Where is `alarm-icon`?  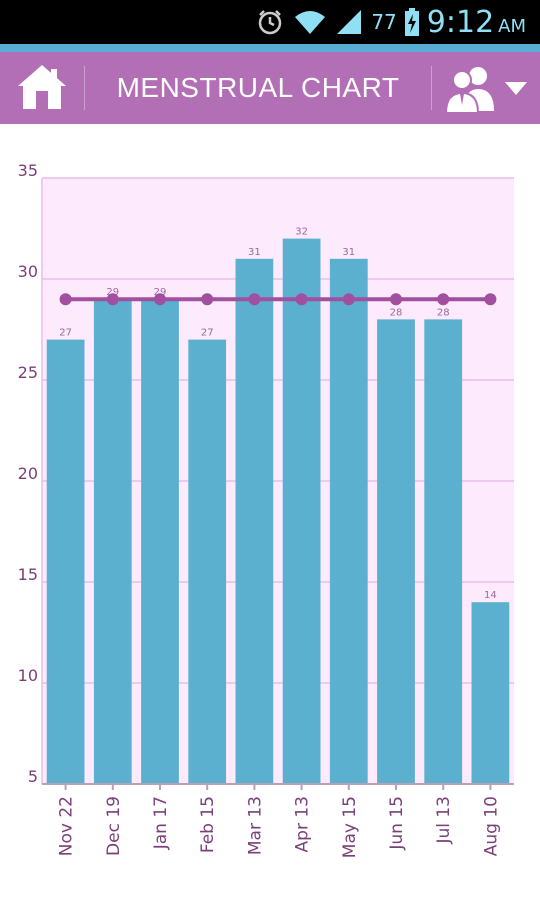 alarm-icon is located at coordinates (270, 22).